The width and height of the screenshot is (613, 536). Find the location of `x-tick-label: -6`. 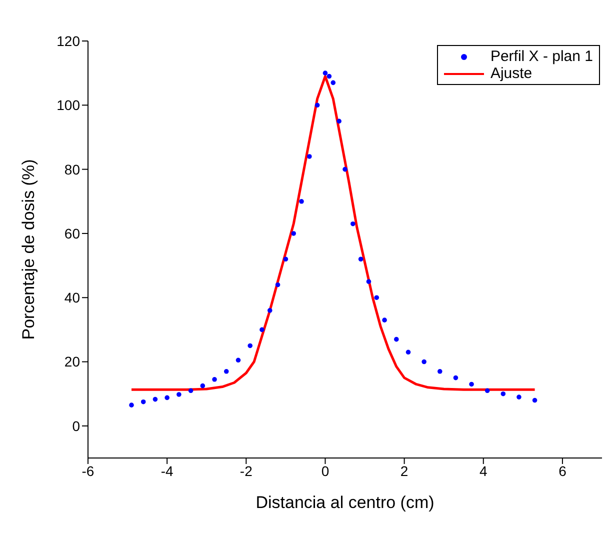

x-tick-label: -6 is located at coordinates (88, 470).